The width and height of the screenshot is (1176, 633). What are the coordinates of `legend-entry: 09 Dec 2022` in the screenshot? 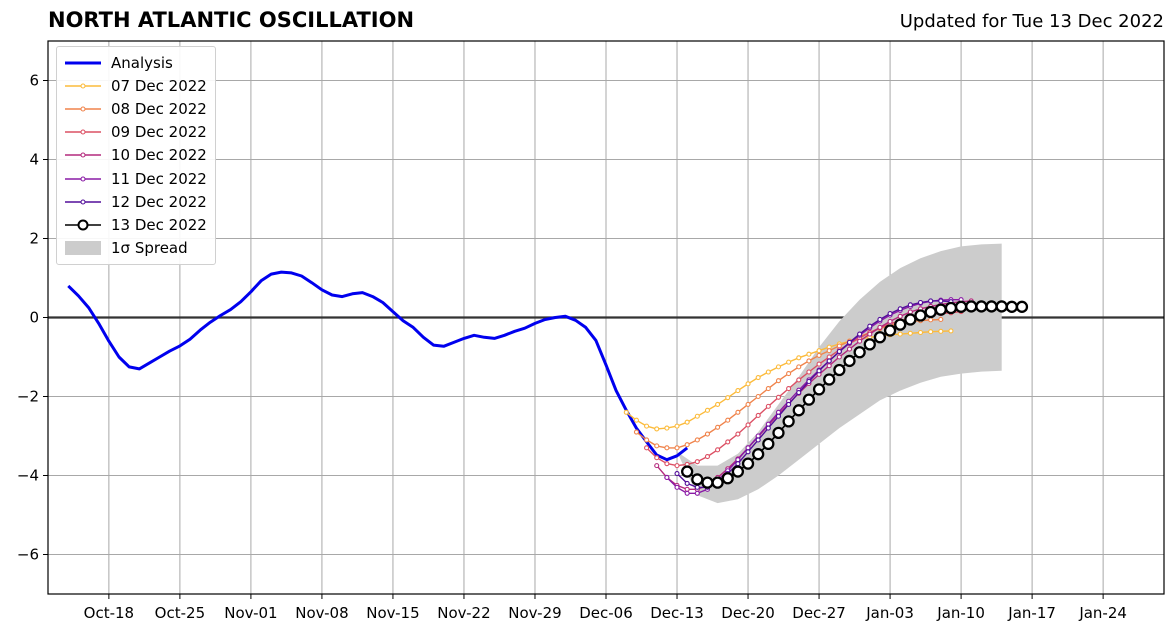 It's located at (135, 132).